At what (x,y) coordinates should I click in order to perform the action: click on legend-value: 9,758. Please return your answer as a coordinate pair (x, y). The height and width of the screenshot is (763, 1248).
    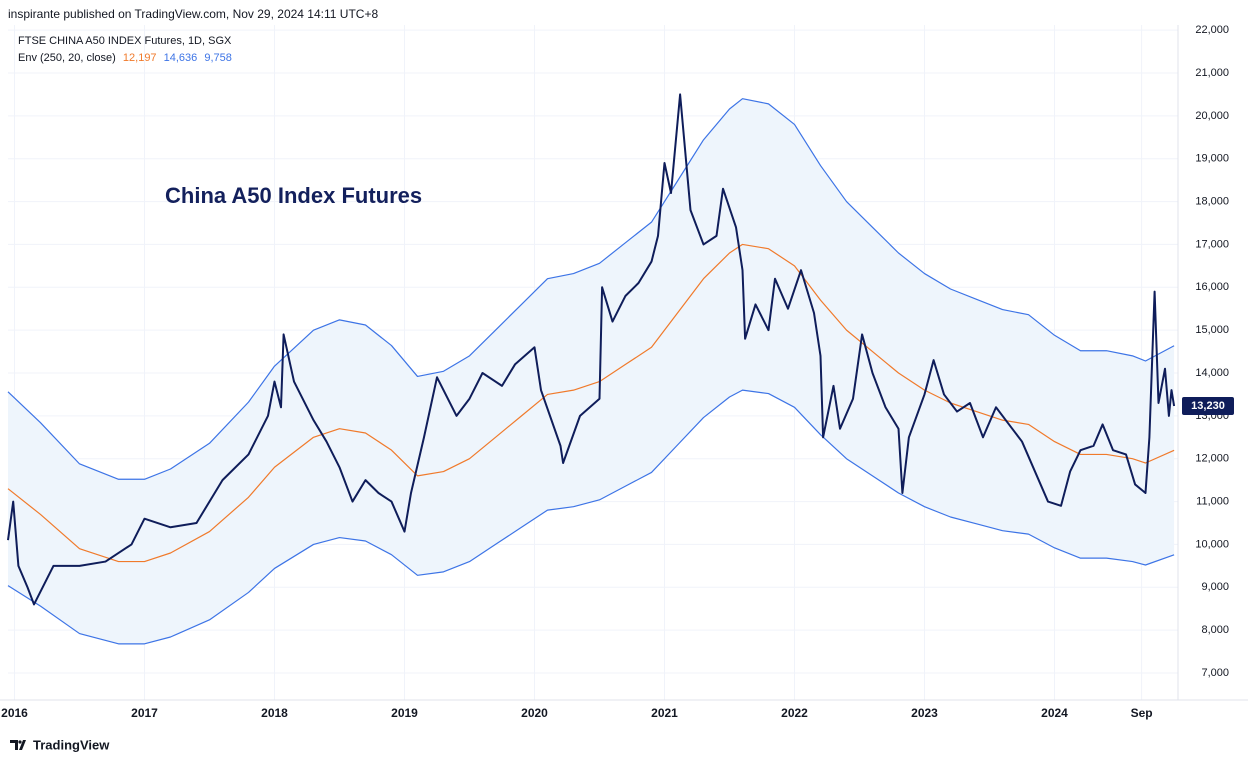
    Looking at the image, I should click on (218, 58).